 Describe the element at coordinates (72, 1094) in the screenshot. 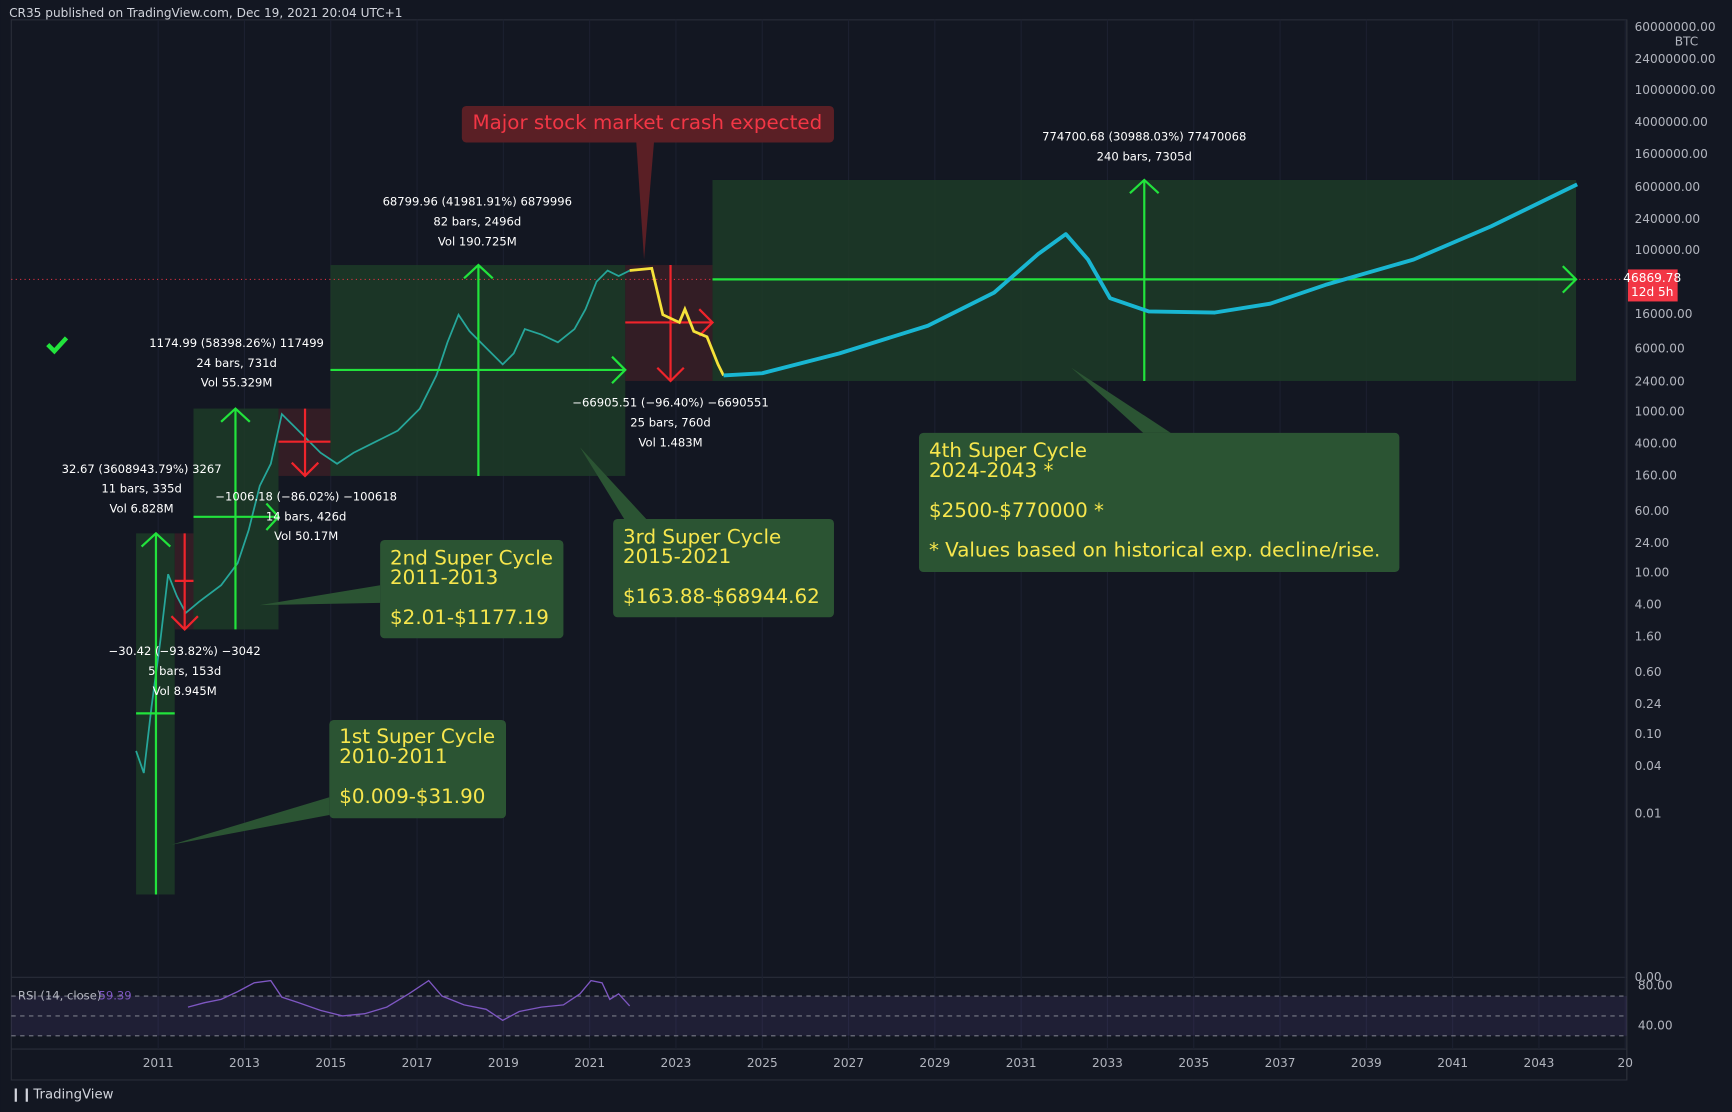

I see `footer-brand: TradingView` at that location.